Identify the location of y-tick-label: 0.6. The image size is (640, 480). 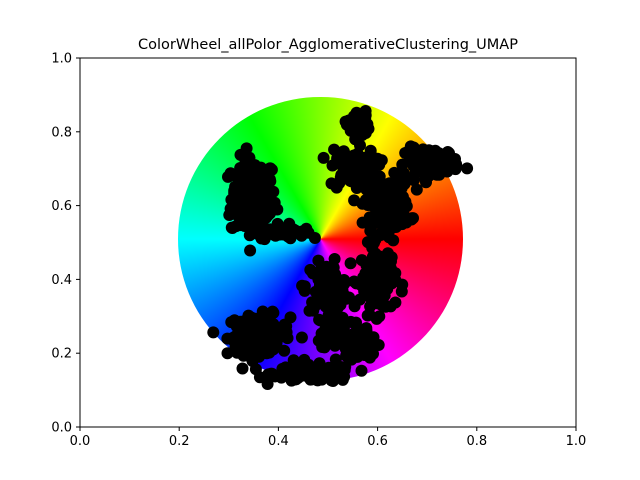
(61, 206).